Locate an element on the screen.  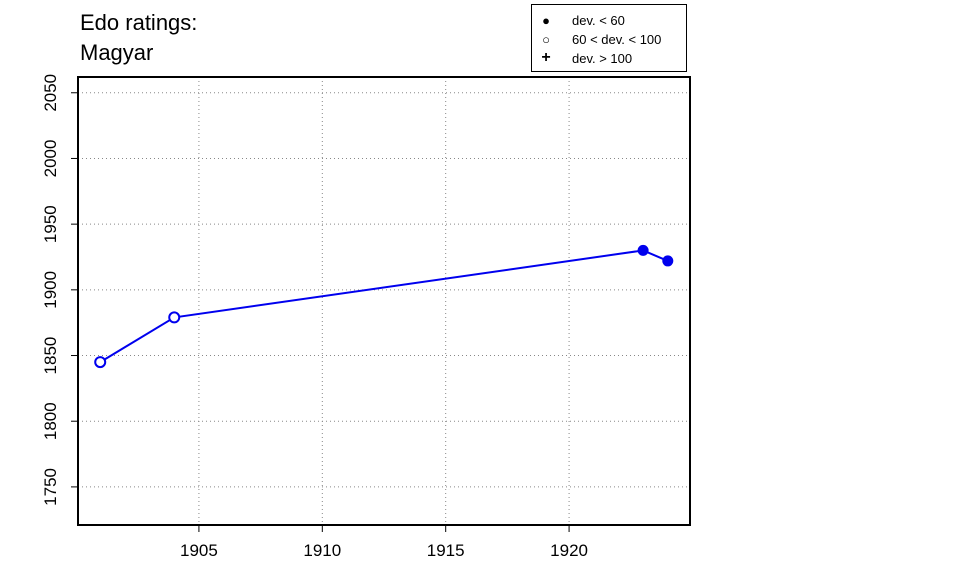
x-tick-label: 1910 is located at coordinates (322, 550).